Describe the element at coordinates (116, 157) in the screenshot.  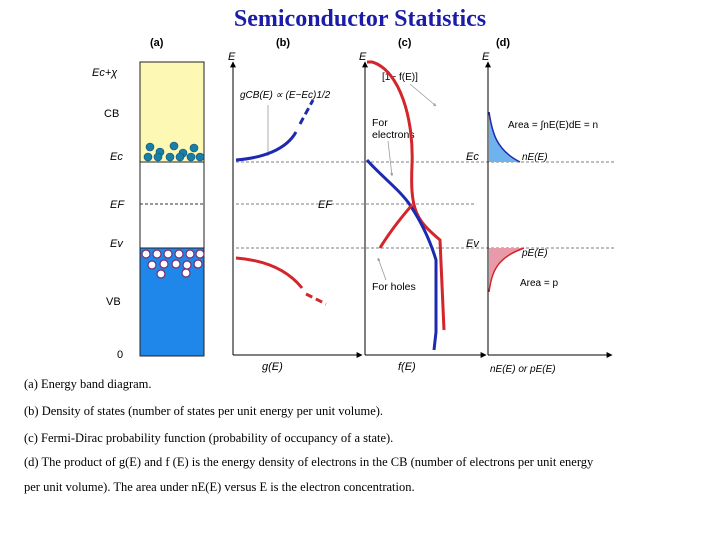
I see `label-ec: Ec` at that location.